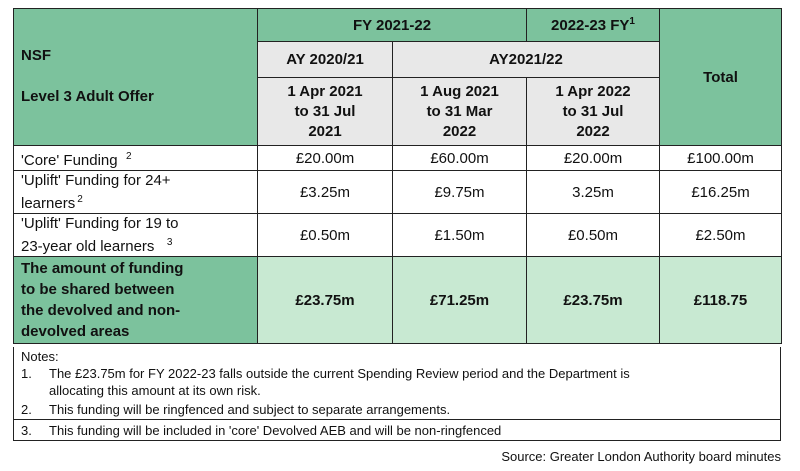 This screenshot has height=471, width=800. What do you see at coordinates (69, 160) in the screenshot?
I see `row-label-text: 'Core' Funding` at bounding box center [69, 160].